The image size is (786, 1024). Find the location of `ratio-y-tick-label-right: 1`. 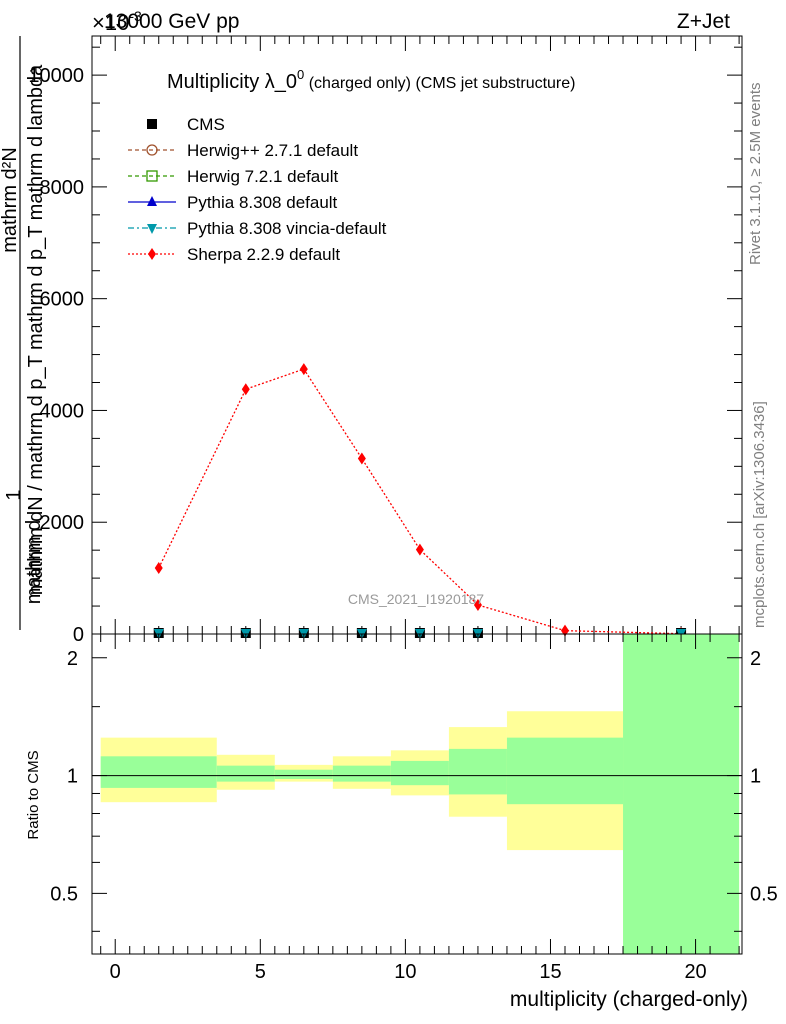

ratio-y-tick-label-right: 1 is located at coordinates (755, 777).